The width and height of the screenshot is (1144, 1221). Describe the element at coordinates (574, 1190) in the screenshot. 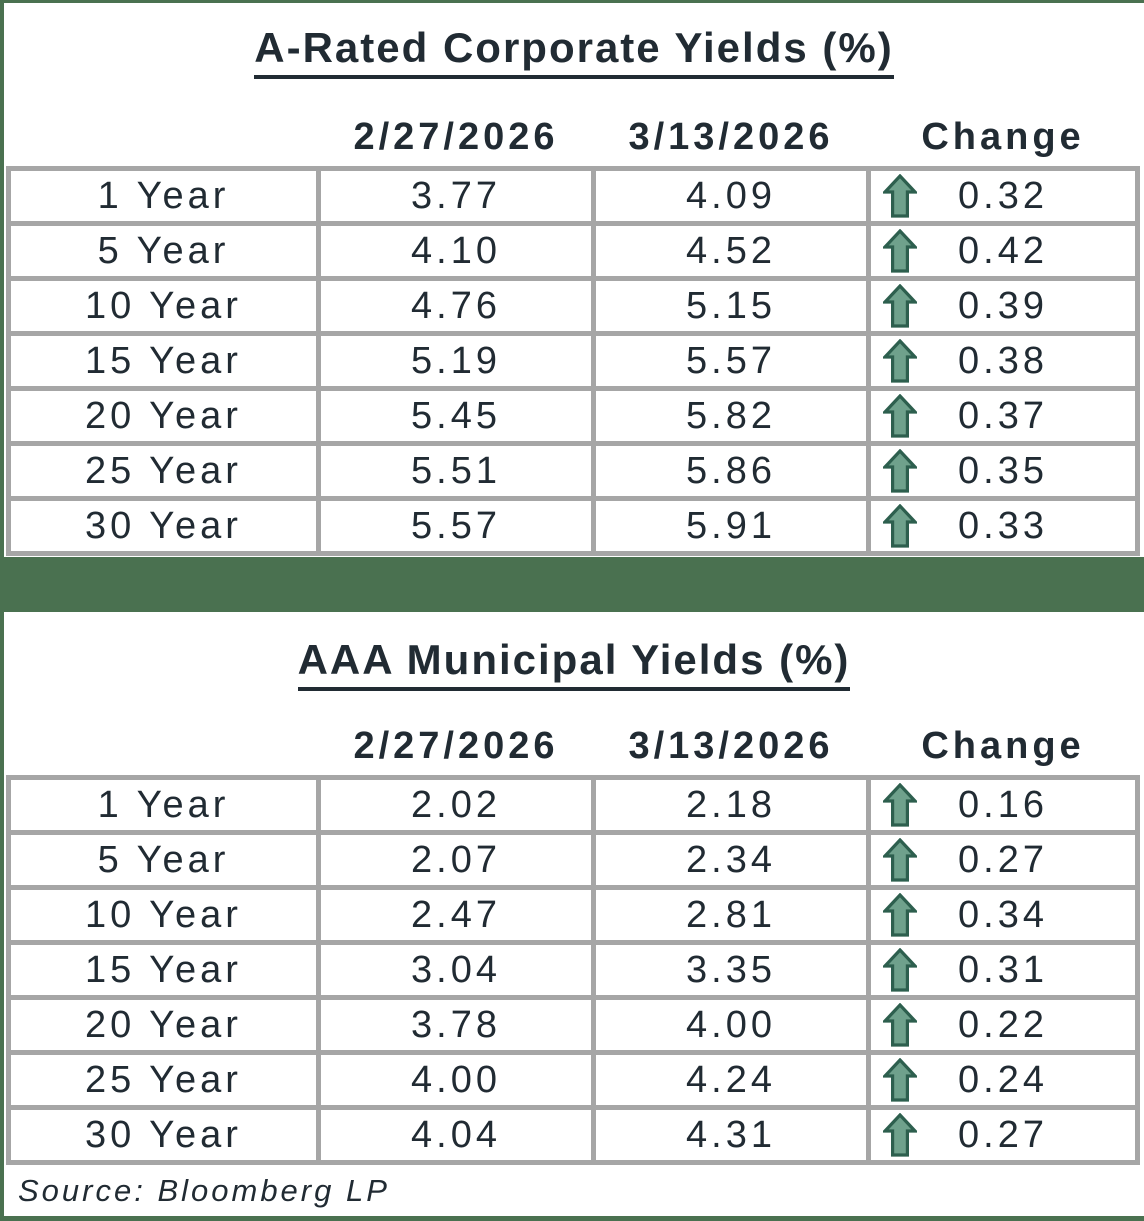

I see `source-attribution: Source: Bloomberg LP` at that location.